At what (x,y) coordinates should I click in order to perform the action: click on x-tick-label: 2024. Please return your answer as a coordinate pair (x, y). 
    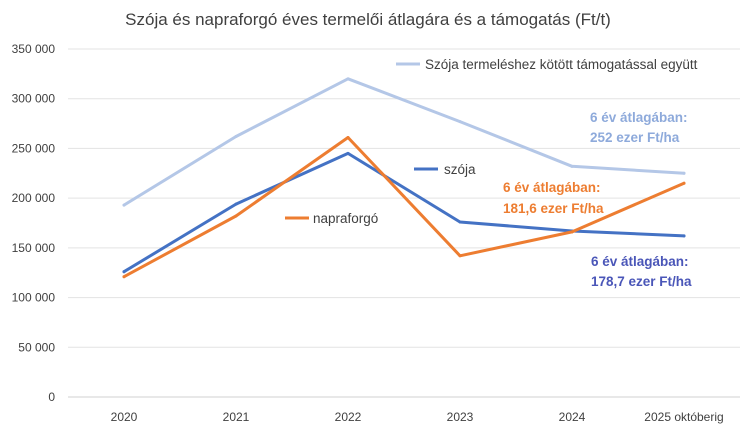
    Looking at the image, I should click on (572, 417).